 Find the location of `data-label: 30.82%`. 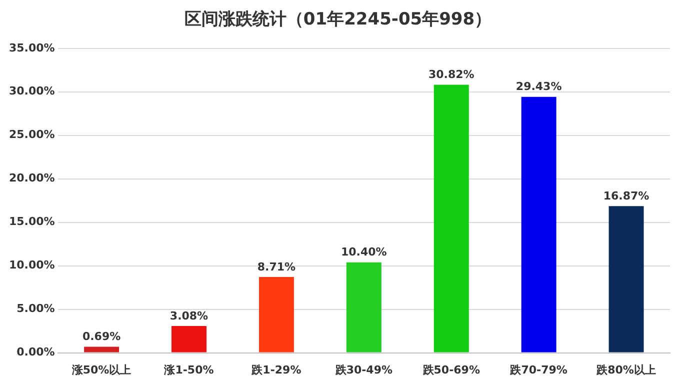

data-label: 30.82% is located at coordinates (451, 75).